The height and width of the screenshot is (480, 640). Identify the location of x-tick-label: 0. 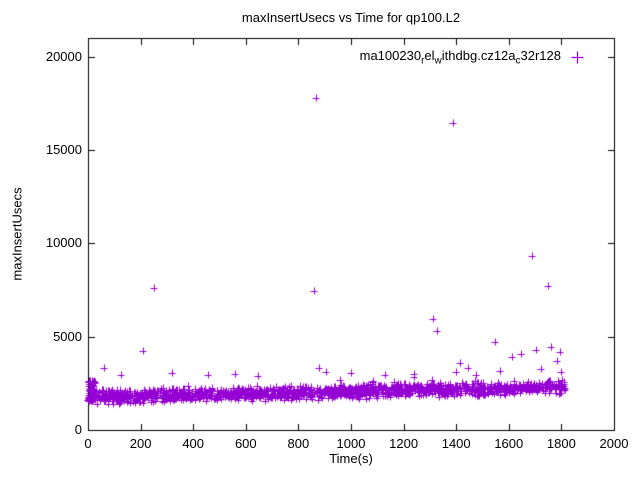
(88, 443).